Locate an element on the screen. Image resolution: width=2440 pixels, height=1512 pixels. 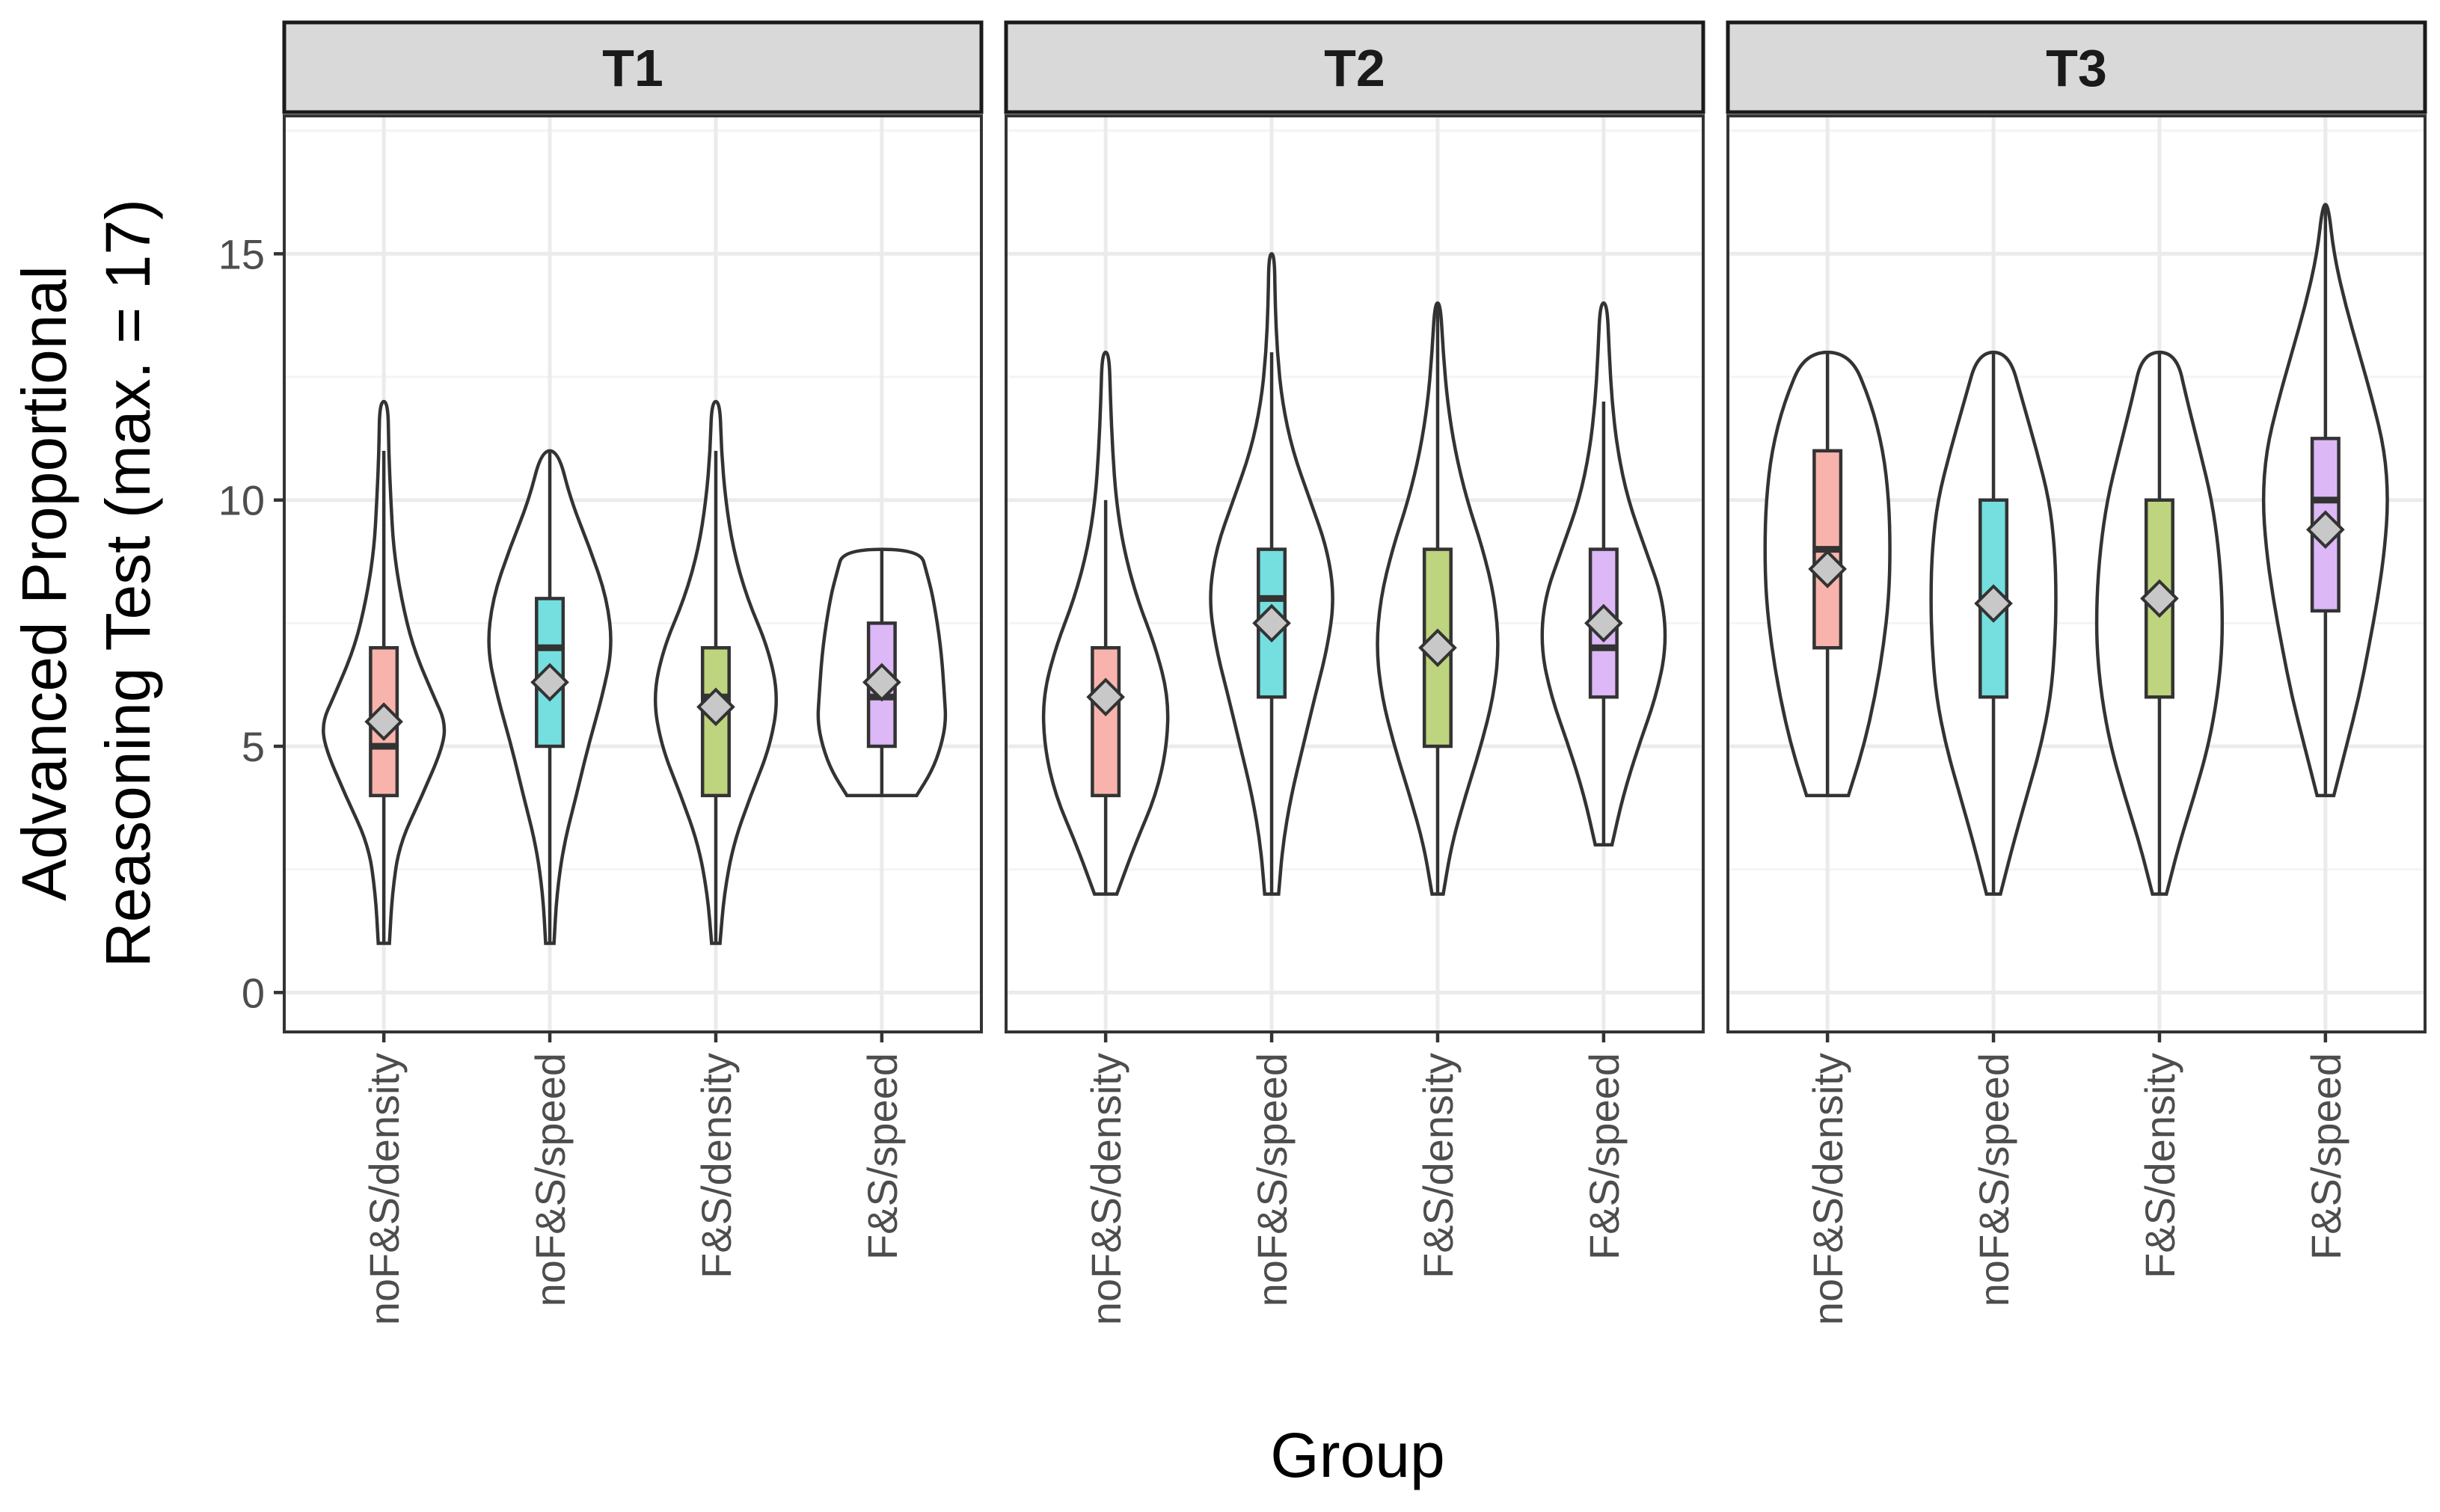
y-tick-label: 10 is located at coordinates (241, 500).